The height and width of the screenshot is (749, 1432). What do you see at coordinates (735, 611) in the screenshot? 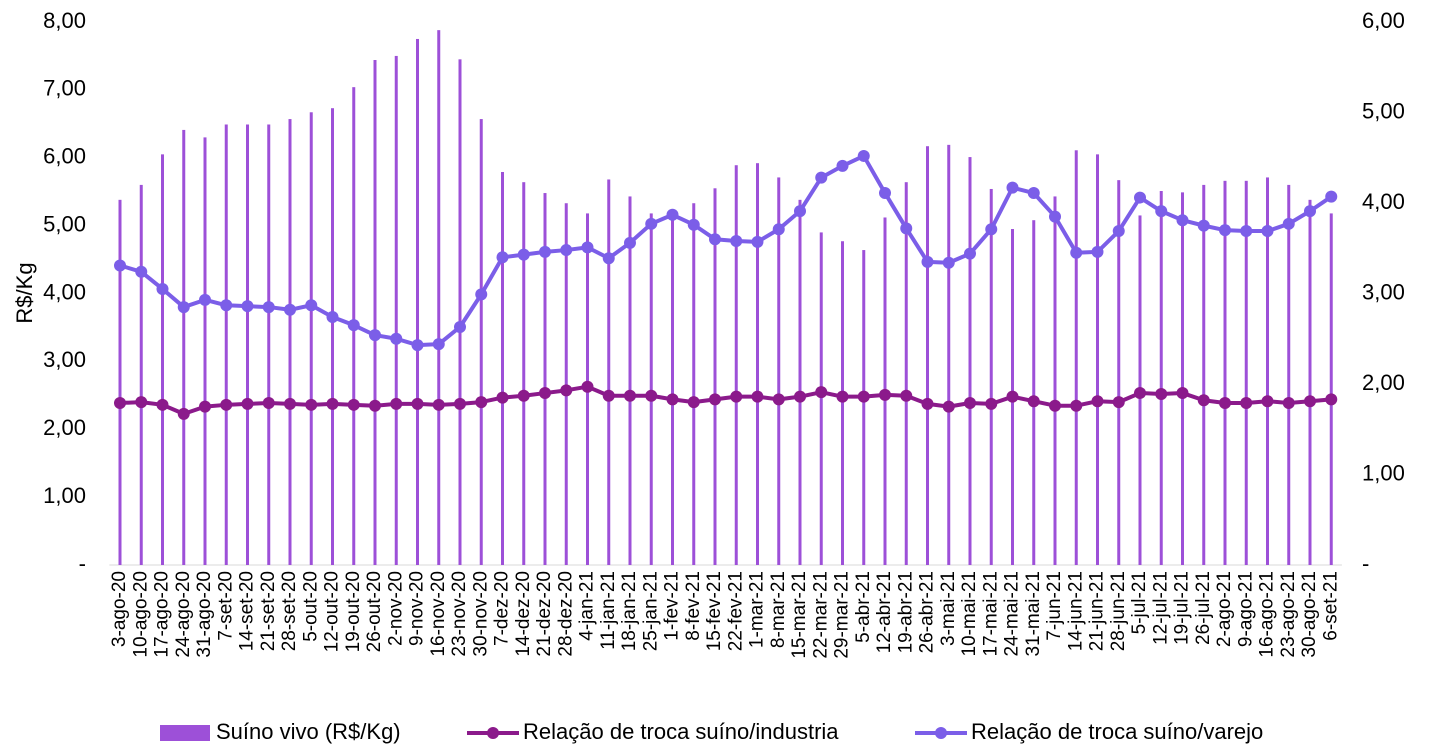
I see `x-tick-label: 22-fev-21` at bounding box center [735, 611].